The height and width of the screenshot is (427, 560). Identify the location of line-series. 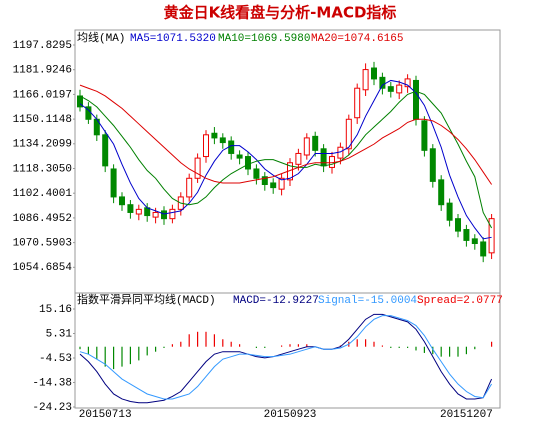
(286, 357).